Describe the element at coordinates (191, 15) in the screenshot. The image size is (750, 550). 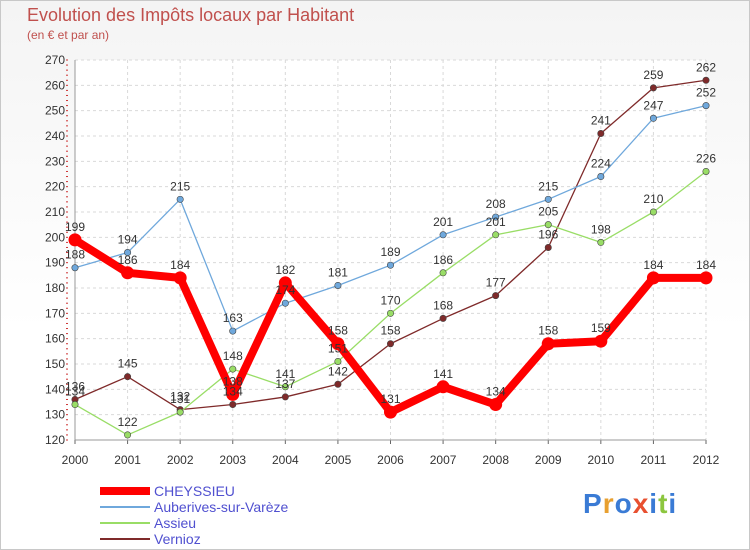
I see `chart-title: Evolution des Impôts locaux par Habitant` at that location.